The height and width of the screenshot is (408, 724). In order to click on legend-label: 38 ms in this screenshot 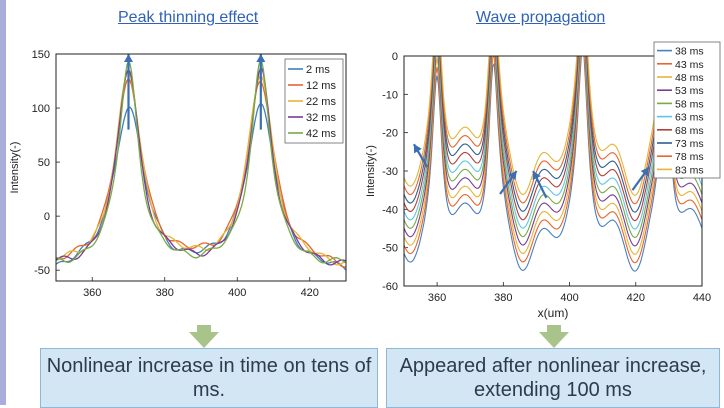, I will do `click(689, 52)`.